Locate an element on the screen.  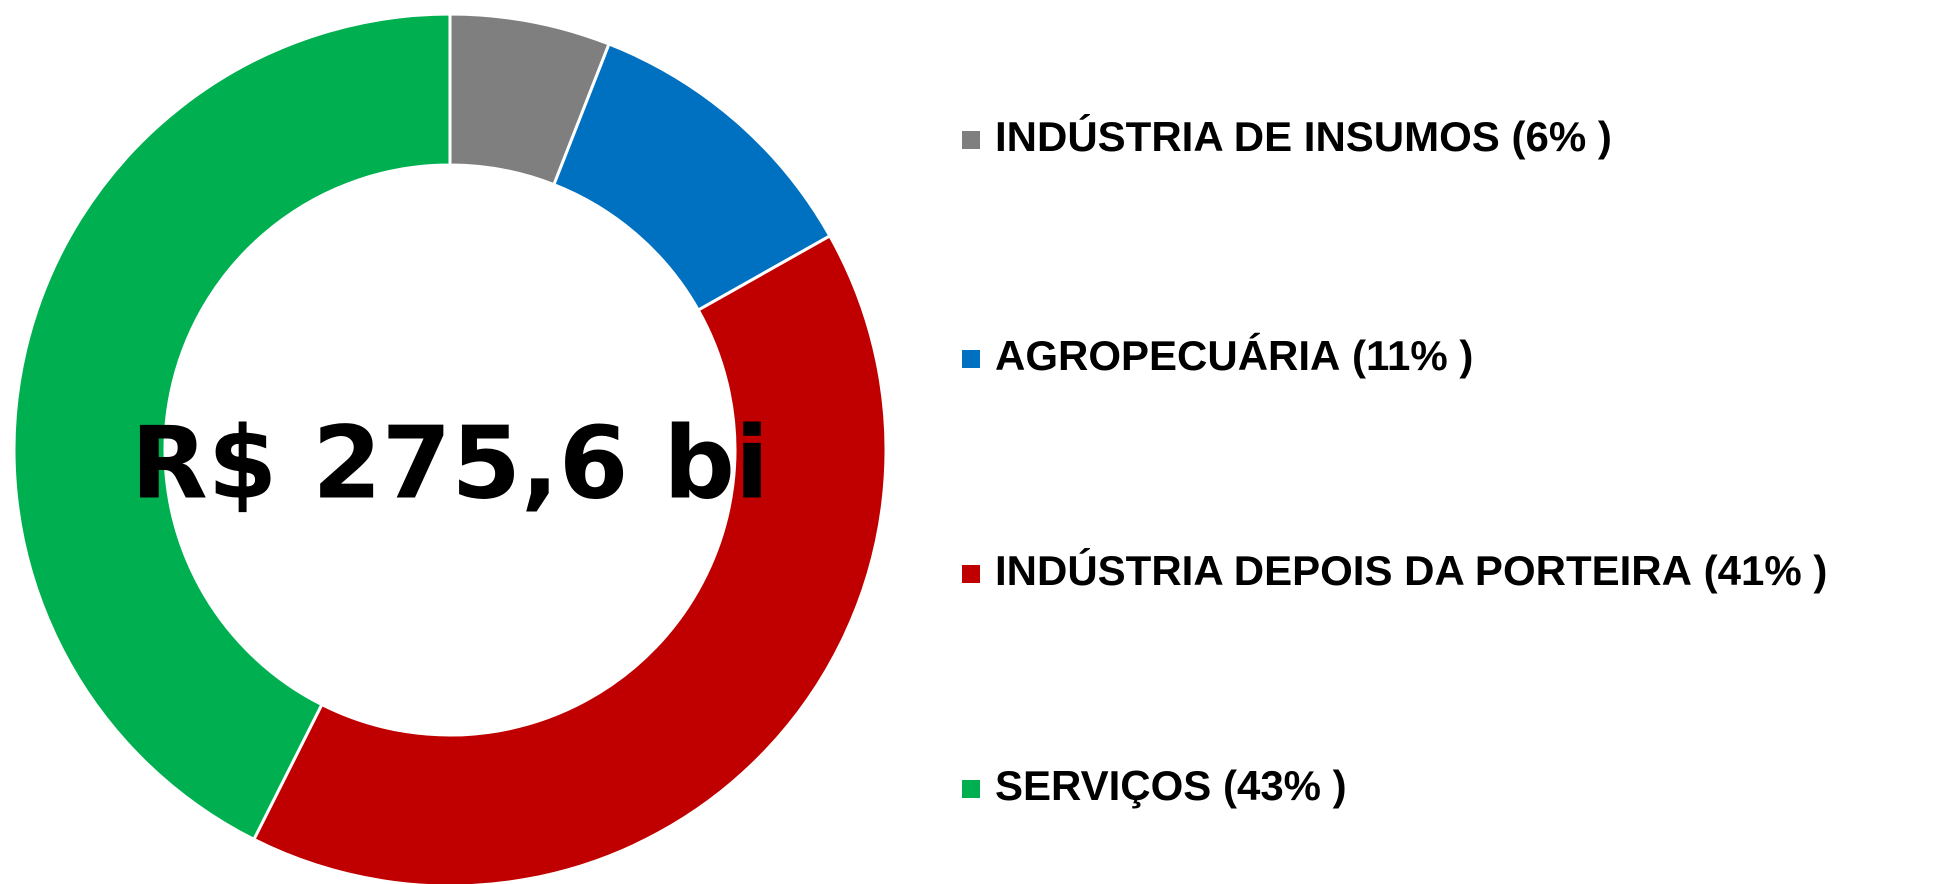
legend-text: INDÚSTRIA DEPOIS DA PORTEIRA (41% ) is located at coordinates (1411, 570).